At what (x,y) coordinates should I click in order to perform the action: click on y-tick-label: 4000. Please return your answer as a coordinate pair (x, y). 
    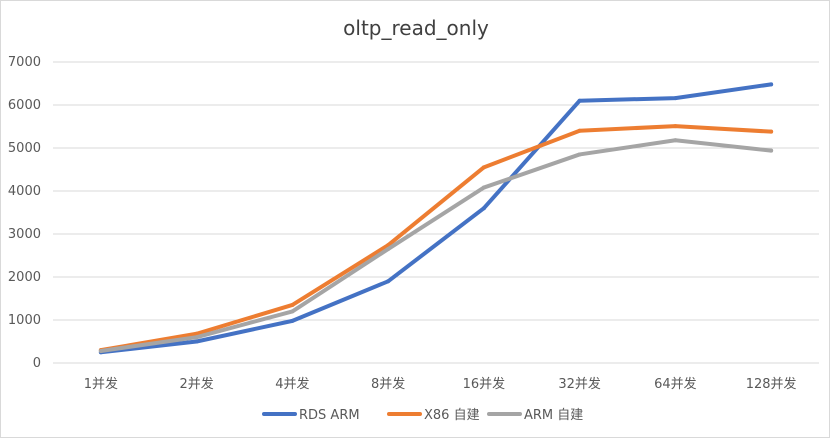
    Looking at the image, I should click on (24, 191).